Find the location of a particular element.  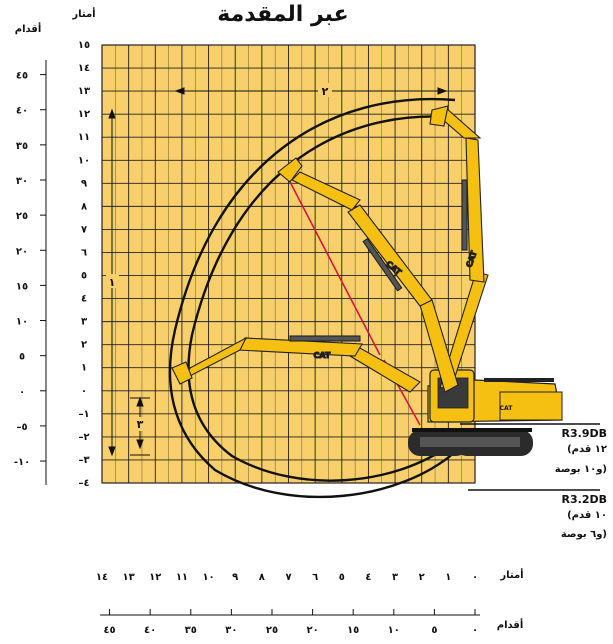

vertical-height-label: ١ is located at coordinates (112, 282).